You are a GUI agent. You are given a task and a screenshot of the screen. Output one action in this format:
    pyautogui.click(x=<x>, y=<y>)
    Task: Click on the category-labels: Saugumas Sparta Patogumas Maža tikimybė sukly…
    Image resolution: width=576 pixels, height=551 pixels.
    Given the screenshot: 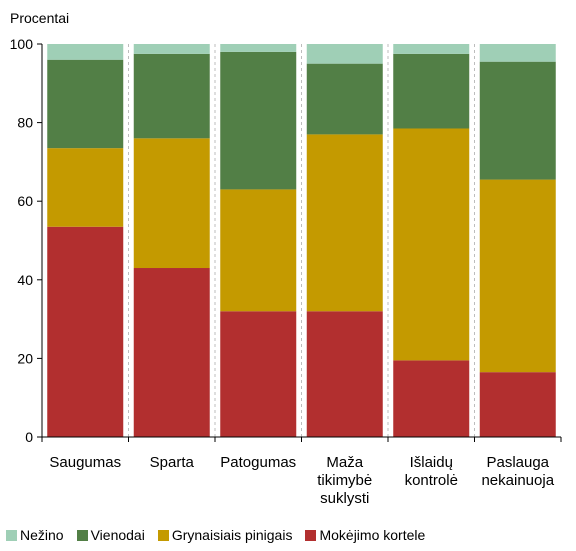 What is the action you would take?
    pyautogui.click(x=301, y=480)
    